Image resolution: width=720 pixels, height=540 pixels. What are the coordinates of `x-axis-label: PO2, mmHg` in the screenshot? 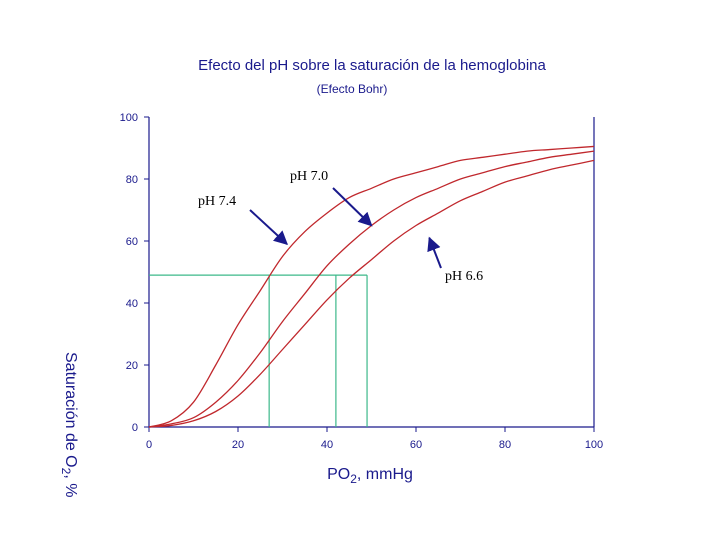 It's located at (370, 476).